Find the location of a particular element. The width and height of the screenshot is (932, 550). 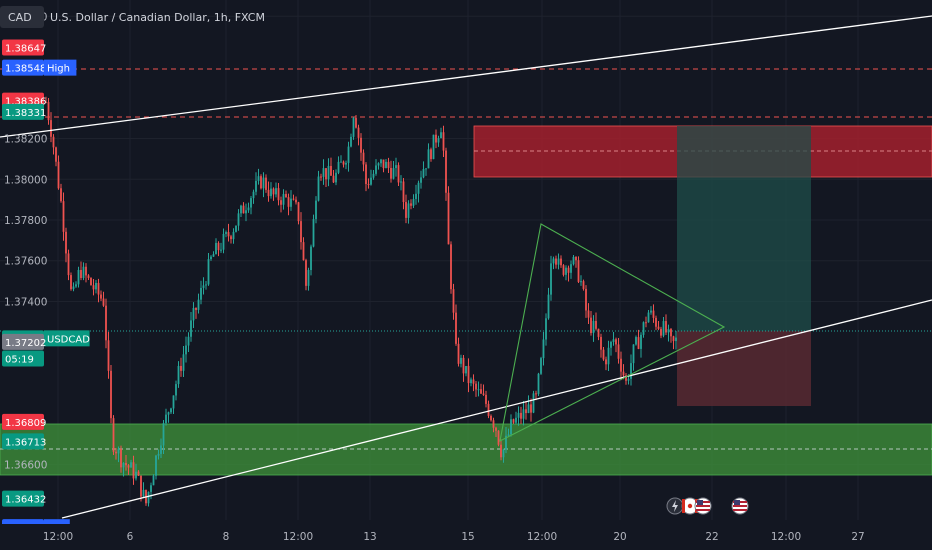

price-tag-side is located at coordinates (60, 67).